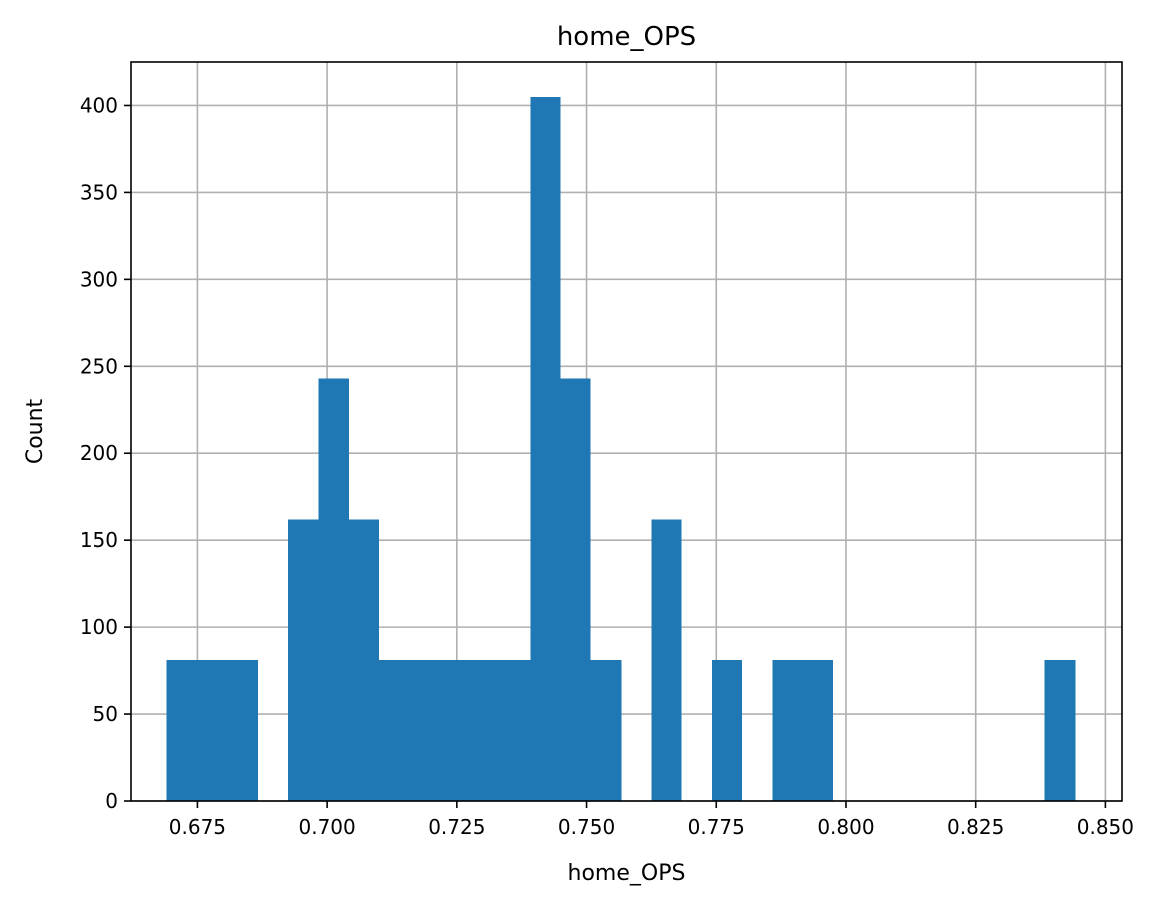 The height and width of the screenshot is (909, 1163). I want to click on y-axis-ticks: 0 50 100 150 200 250 300 350 400, so click(105, 453).